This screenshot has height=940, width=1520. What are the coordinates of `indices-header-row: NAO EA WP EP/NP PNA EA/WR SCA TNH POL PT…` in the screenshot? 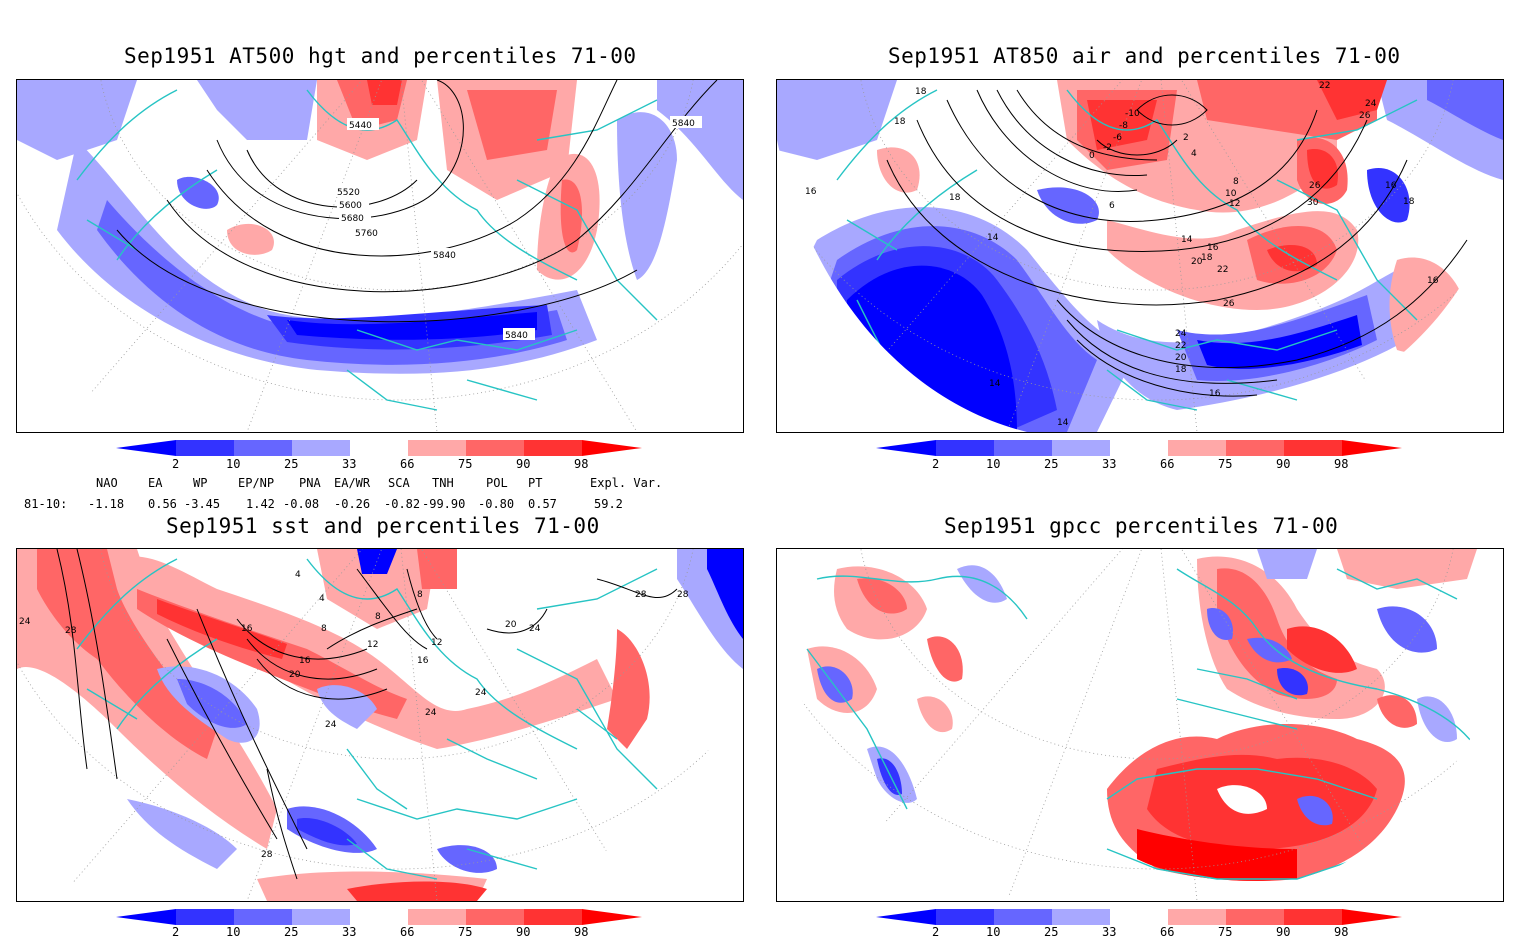 It's located at (380, 484).